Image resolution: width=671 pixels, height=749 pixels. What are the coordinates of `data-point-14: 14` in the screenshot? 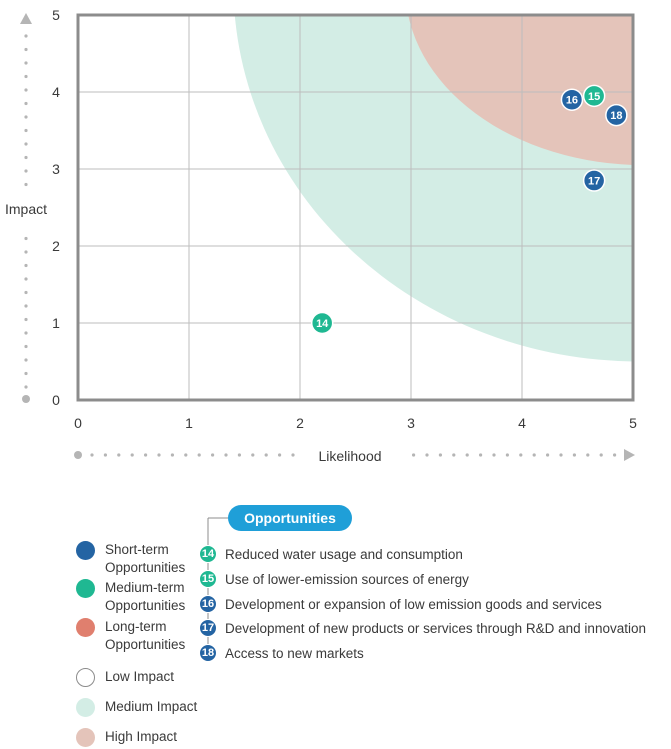 It's located at (322, 323).